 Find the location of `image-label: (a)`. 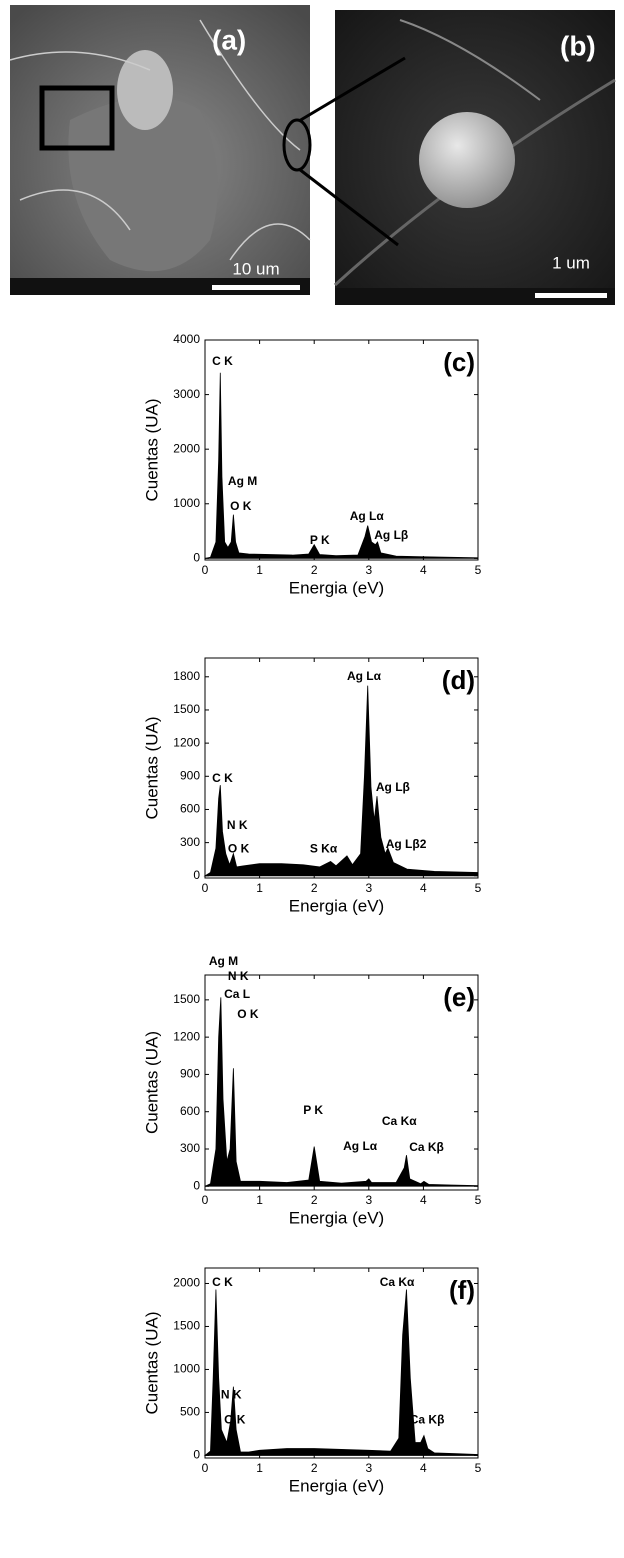

image-label: (a) is located at coordinates (229, 39).